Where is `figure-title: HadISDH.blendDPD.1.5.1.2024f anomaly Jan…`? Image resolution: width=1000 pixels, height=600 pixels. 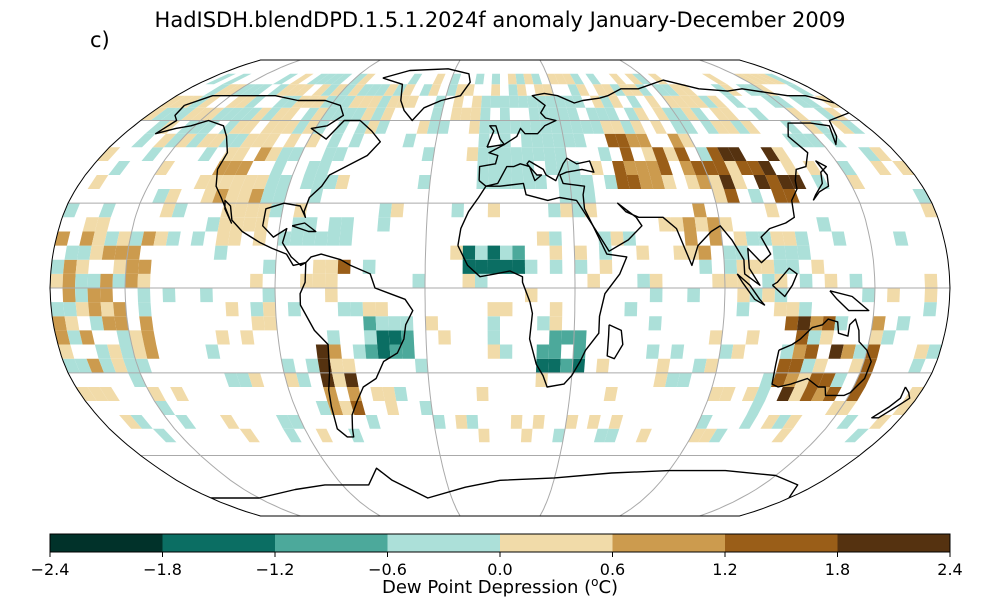
figure-title: HadISDH.blendDPD.1.5.1.2024f anomaly Jan… is located at coordinates (500, 20).